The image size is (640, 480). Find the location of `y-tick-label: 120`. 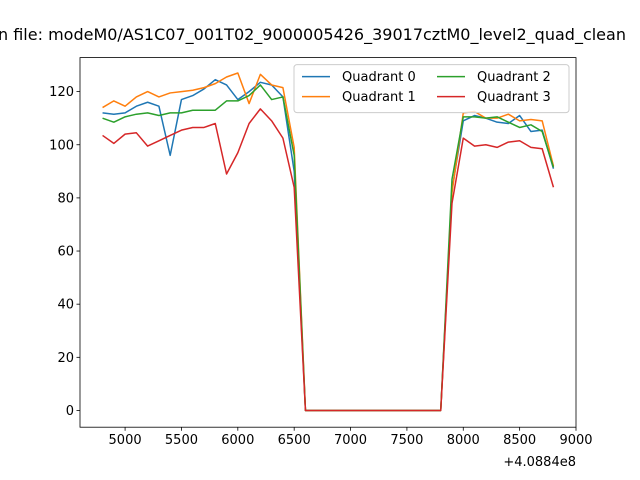

y-tick-label: 120 is located at coordinates (61, 92).